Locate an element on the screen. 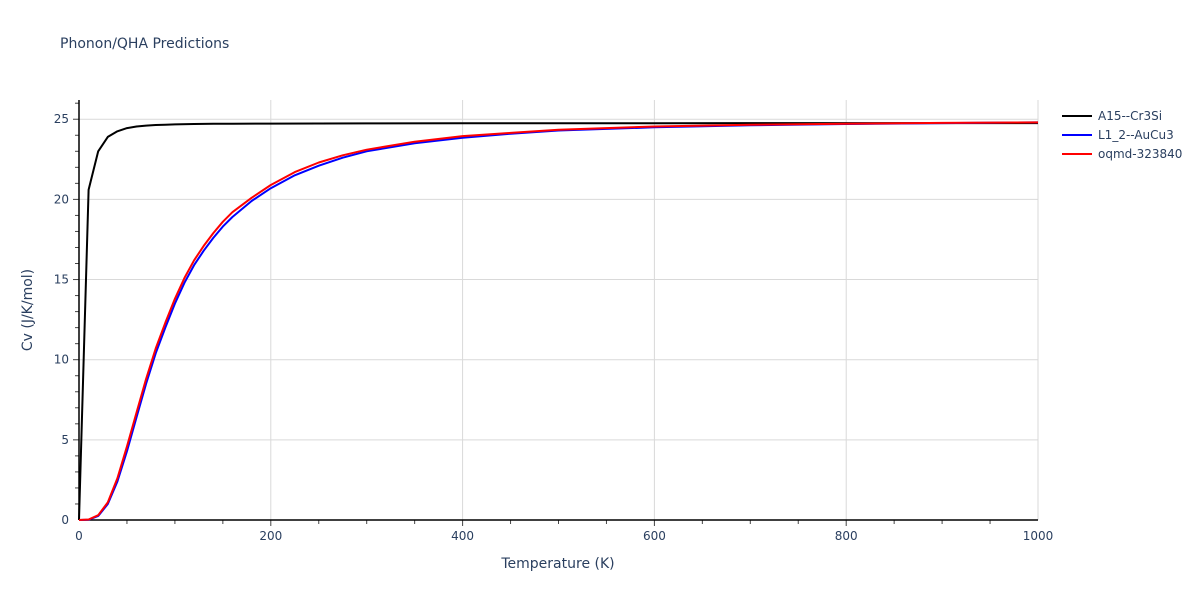 This screenshot has width=1200, height=600. x-tick-label: 0 is located at coordinates (79, 536).